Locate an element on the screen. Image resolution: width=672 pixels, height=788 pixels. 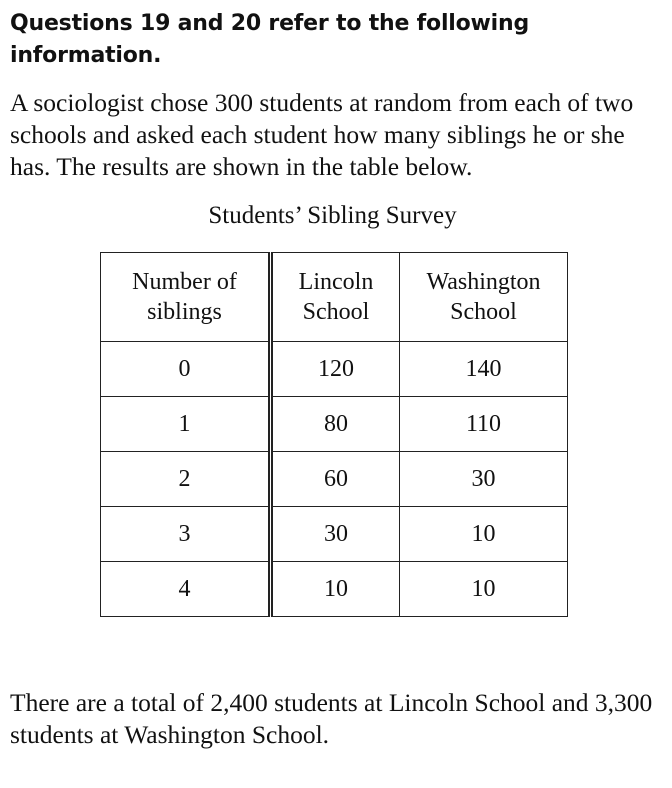
cell-siblings: 4 is located at coordinates (186, 589).